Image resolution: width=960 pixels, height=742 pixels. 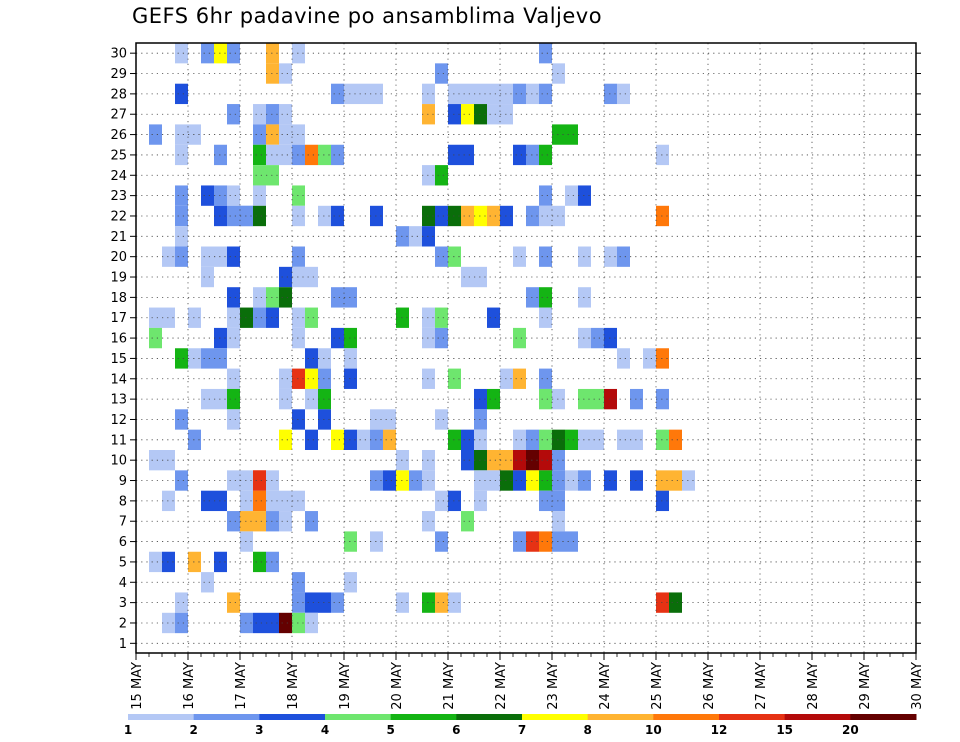 What do you see at coordinates (118, 400) in the screenshot?
I see `y-tick-label: 13` at bounding box center [118, 400].